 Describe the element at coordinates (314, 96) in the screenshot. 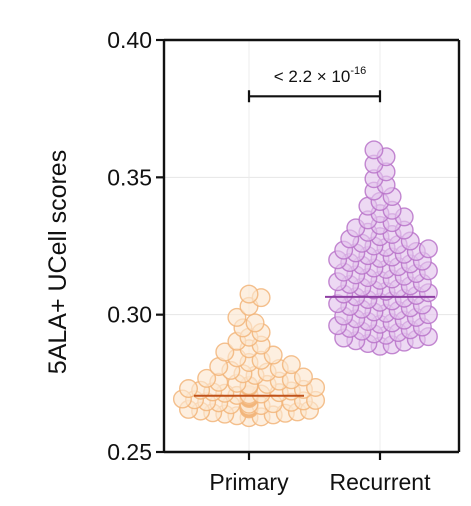

I see `significance-bracket` at that location.